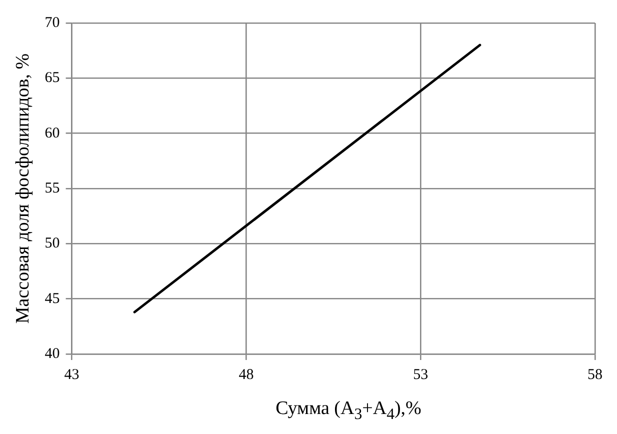  I want to click on y-tick-label: 65, so click(52, 78).